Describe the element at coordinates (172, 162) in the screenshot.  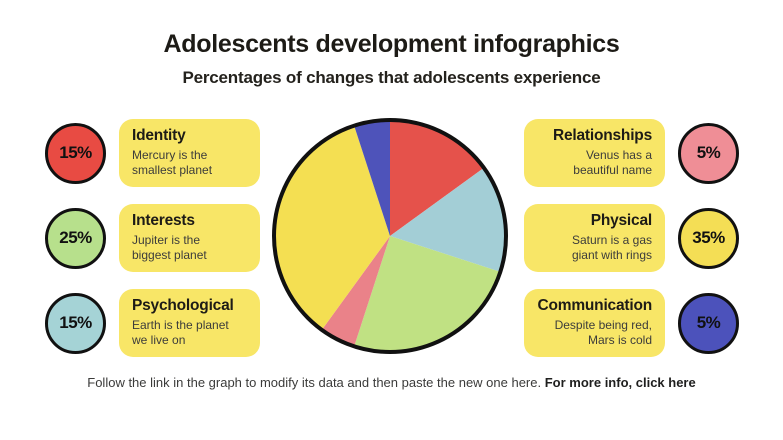
I see `identity-card-description: Mercury is the smallest planet` at that location.